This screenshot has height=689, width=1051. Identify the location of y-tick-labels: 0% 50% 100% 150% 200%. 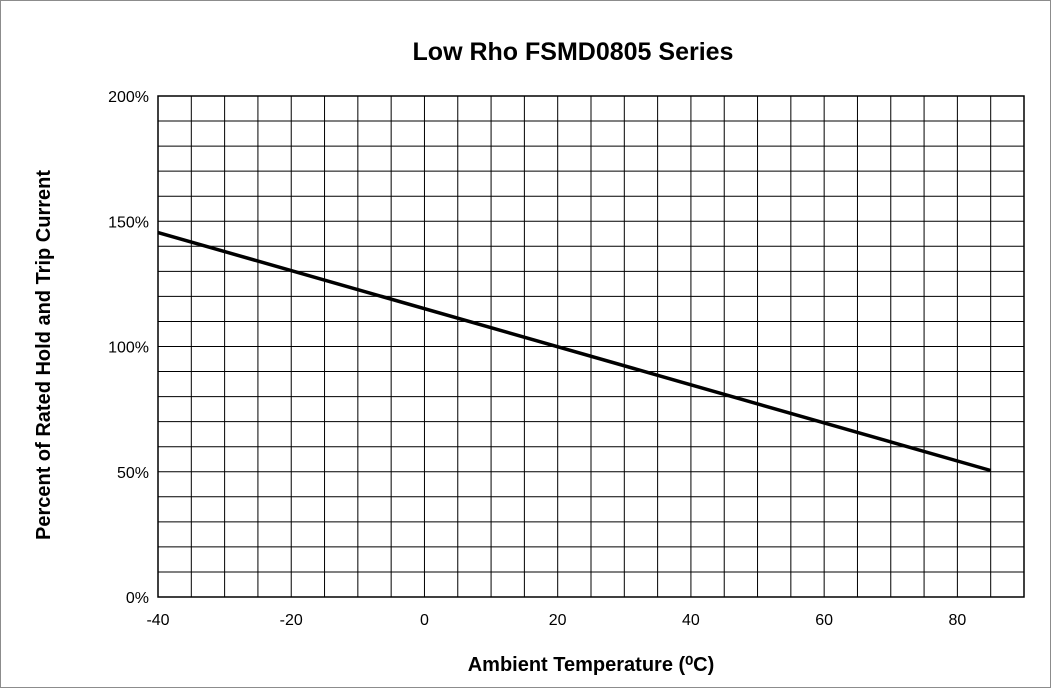
(128, 348).